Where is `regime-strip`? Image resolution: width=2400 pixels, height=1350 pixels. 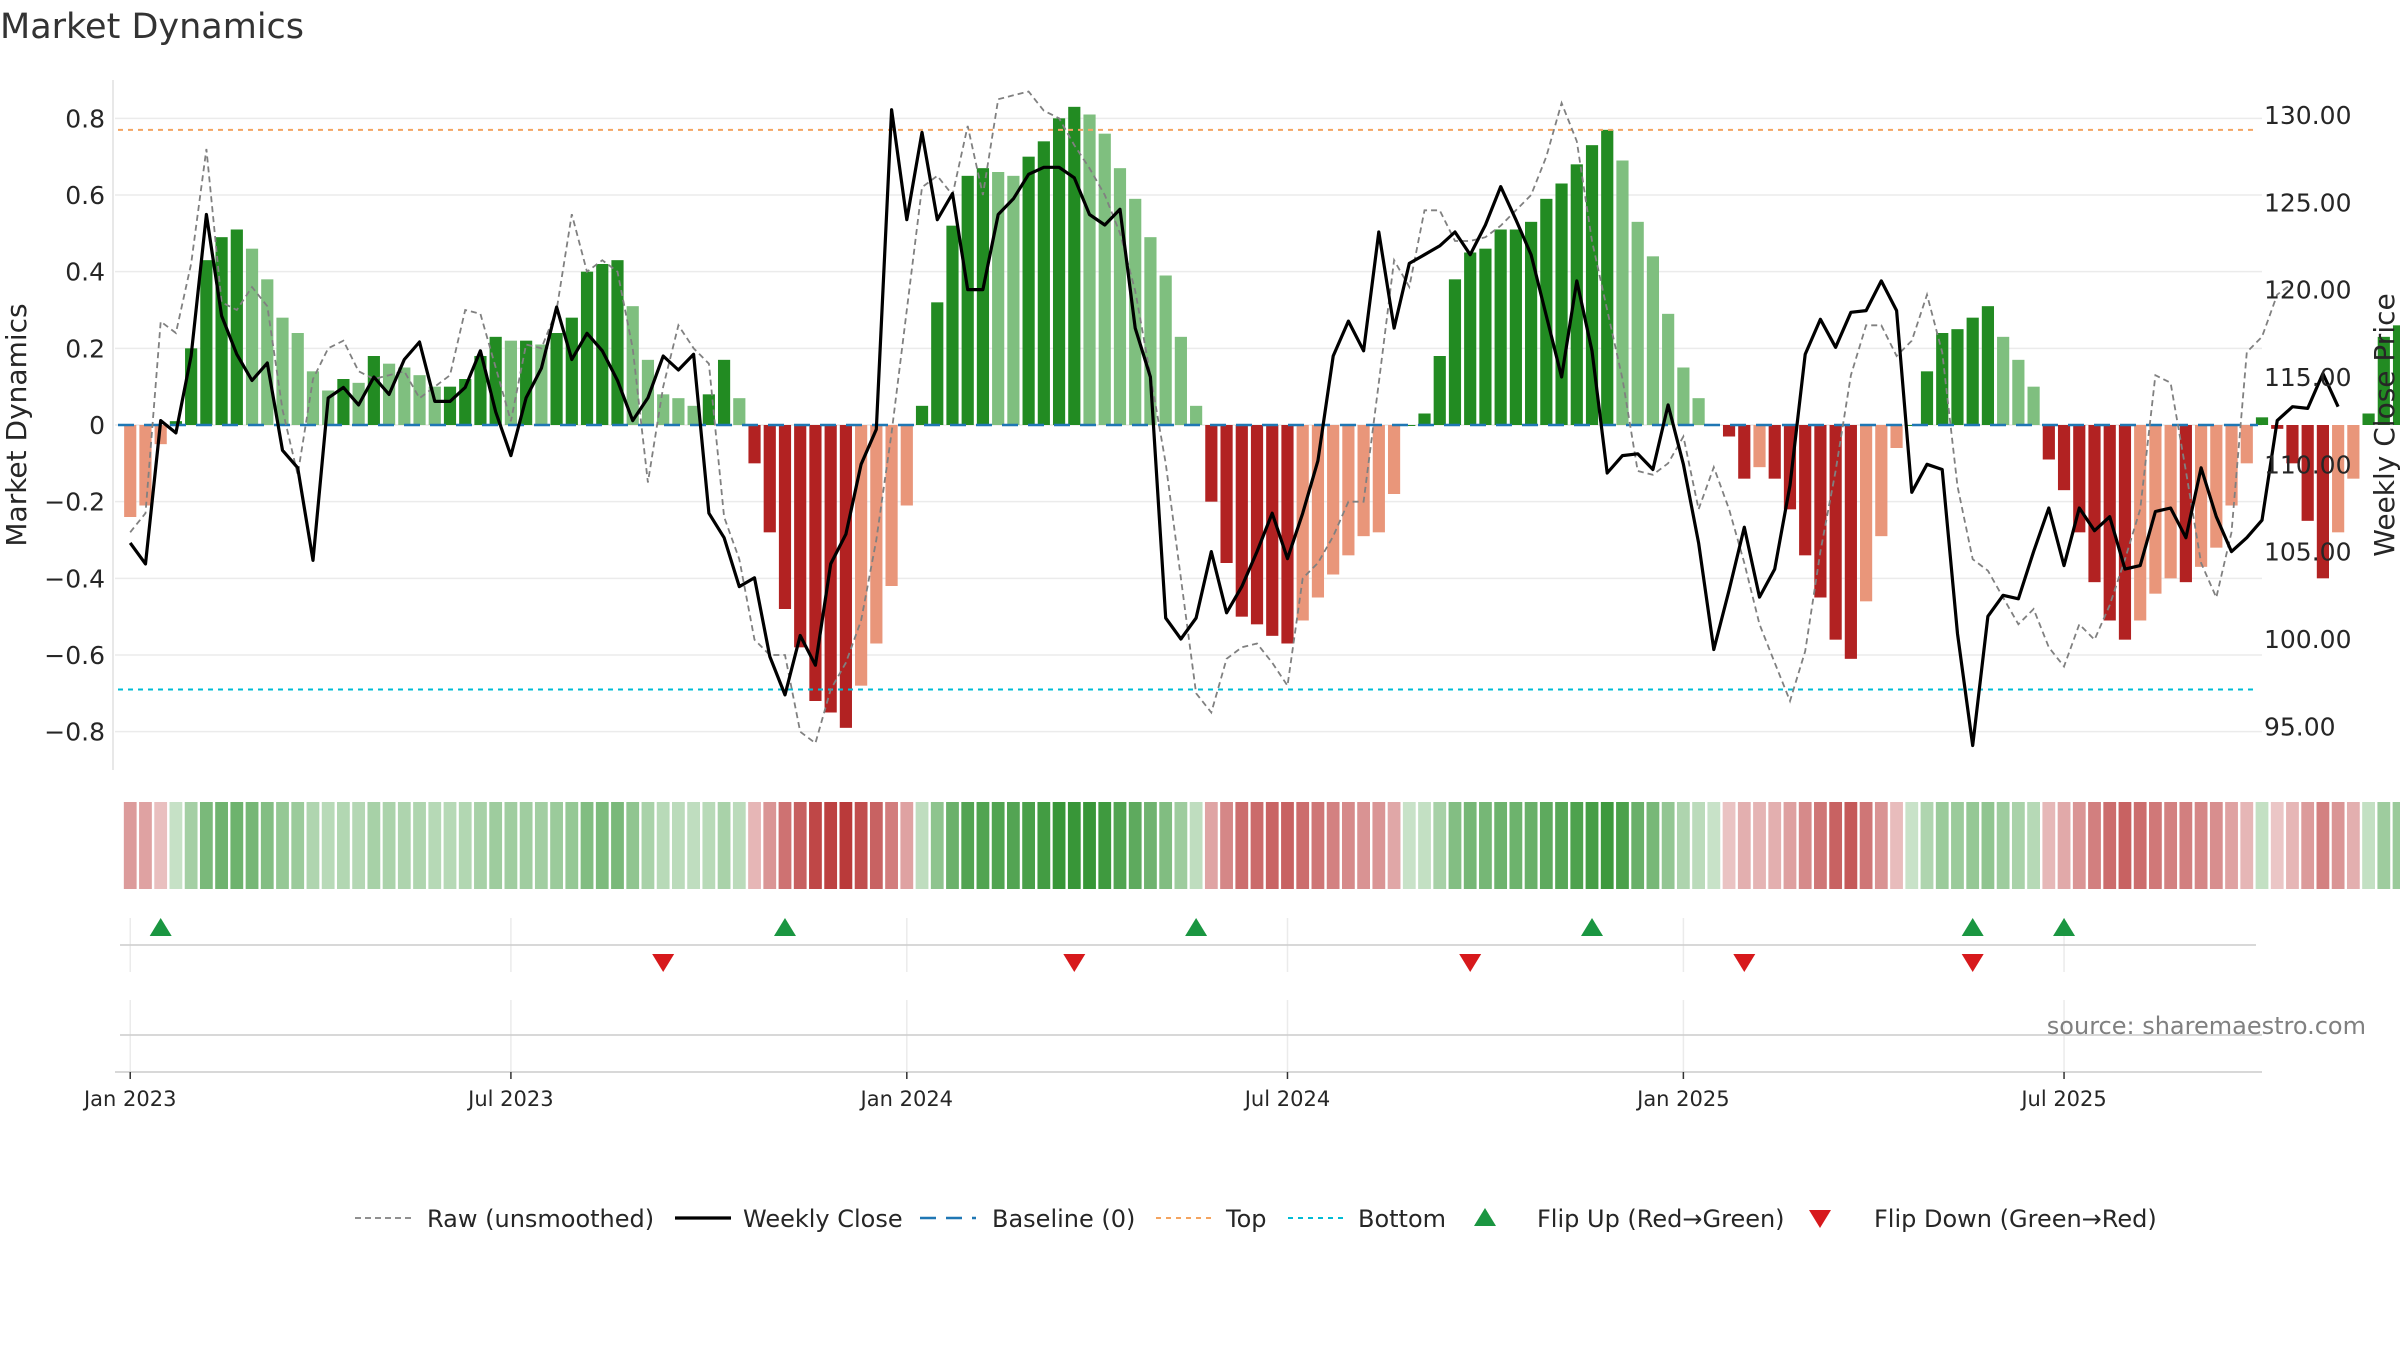
regime-strip is located at coordinates (1261, 845).